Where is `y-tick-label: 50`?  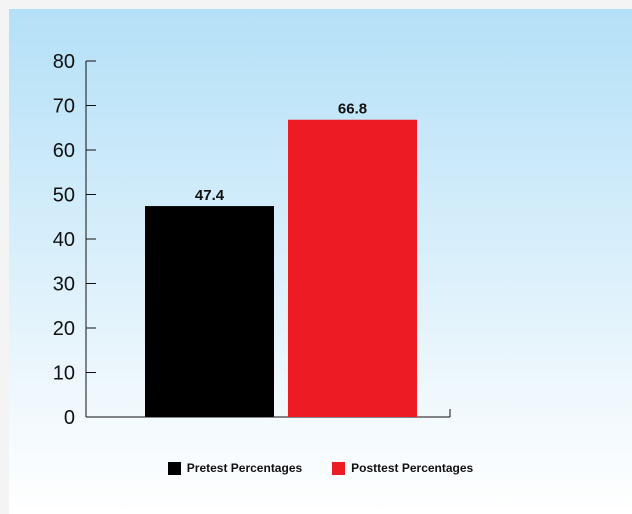 y-tick-label: 50 is located at coordinates (64, 196).